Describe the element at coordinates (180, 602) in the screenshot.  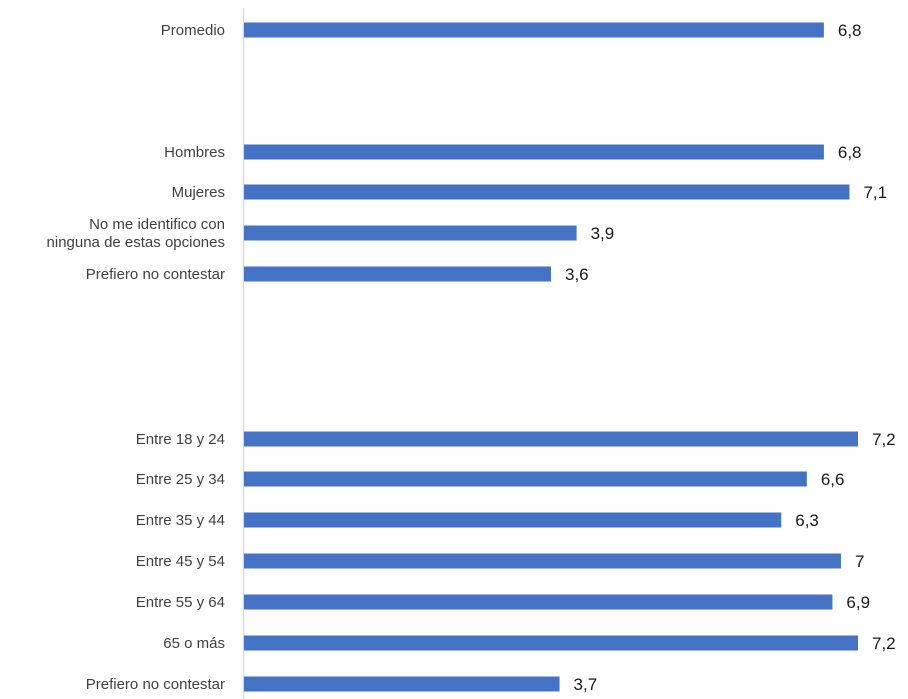
I see `category-label: Entre 55 y 64` at that location.